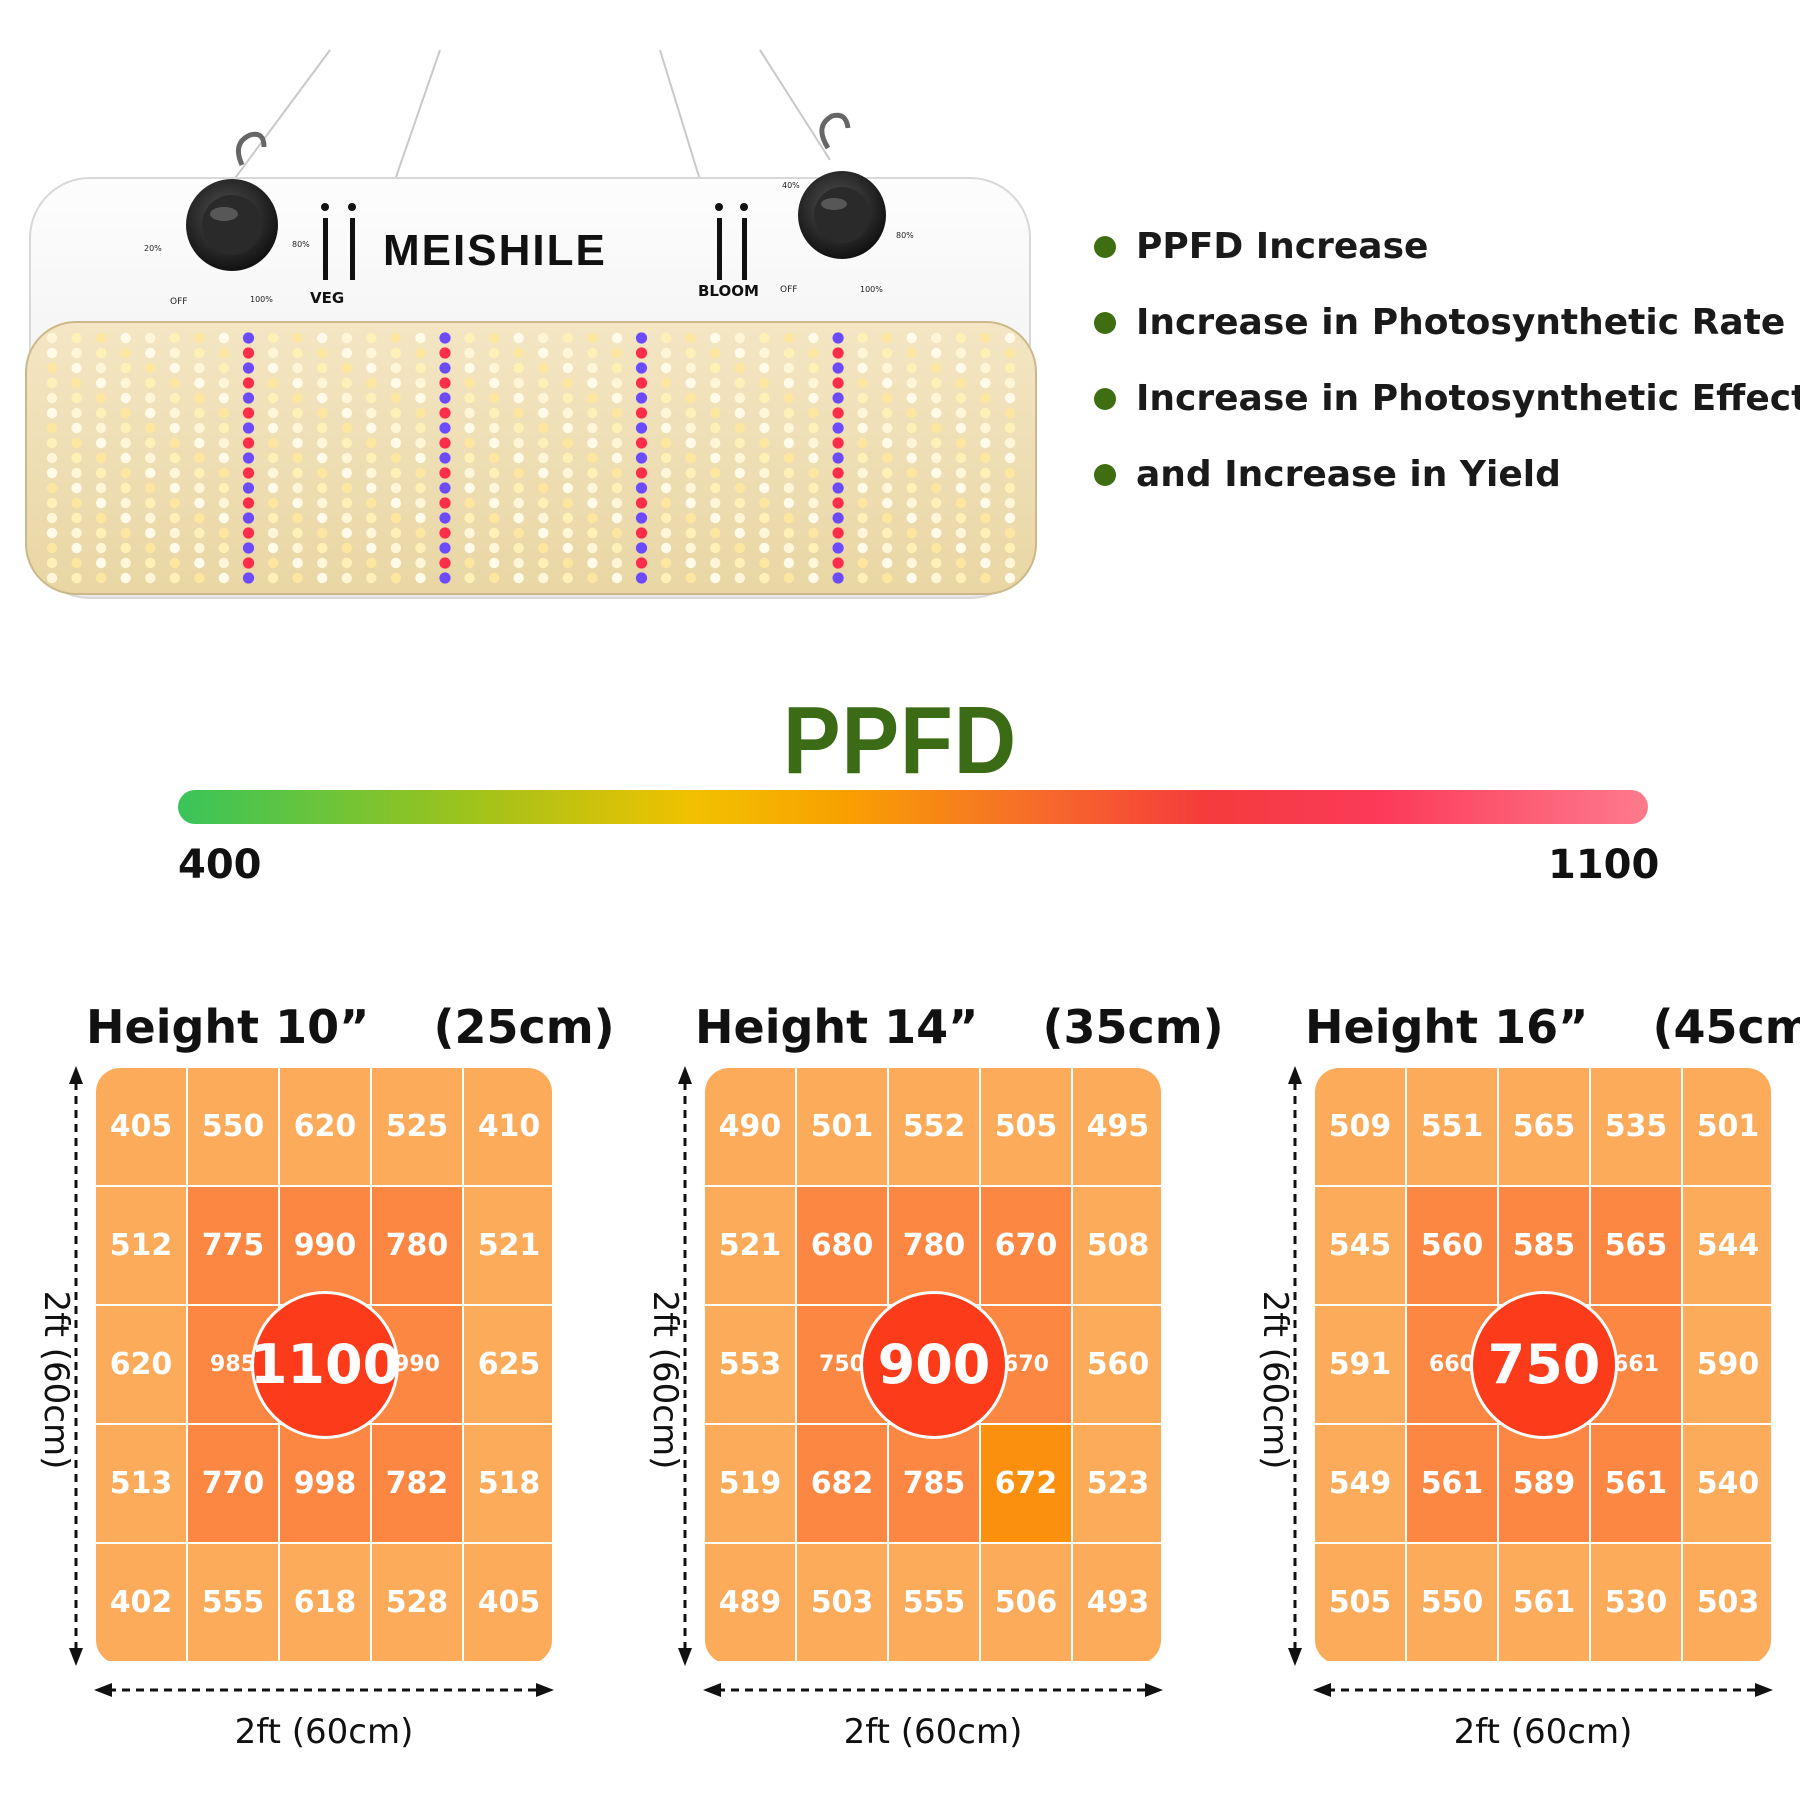 This screenshot has height=1800, width=1800. I want to click on feature-text: and Increase in Yield, so click(1348, 474).